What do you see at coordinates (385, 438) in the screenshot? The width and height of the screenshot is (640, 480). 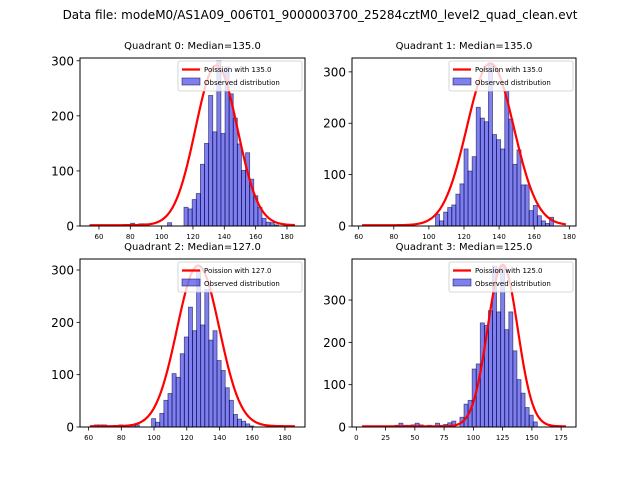 I see `x-tick-label: 25` at bounding box center [385, 438].